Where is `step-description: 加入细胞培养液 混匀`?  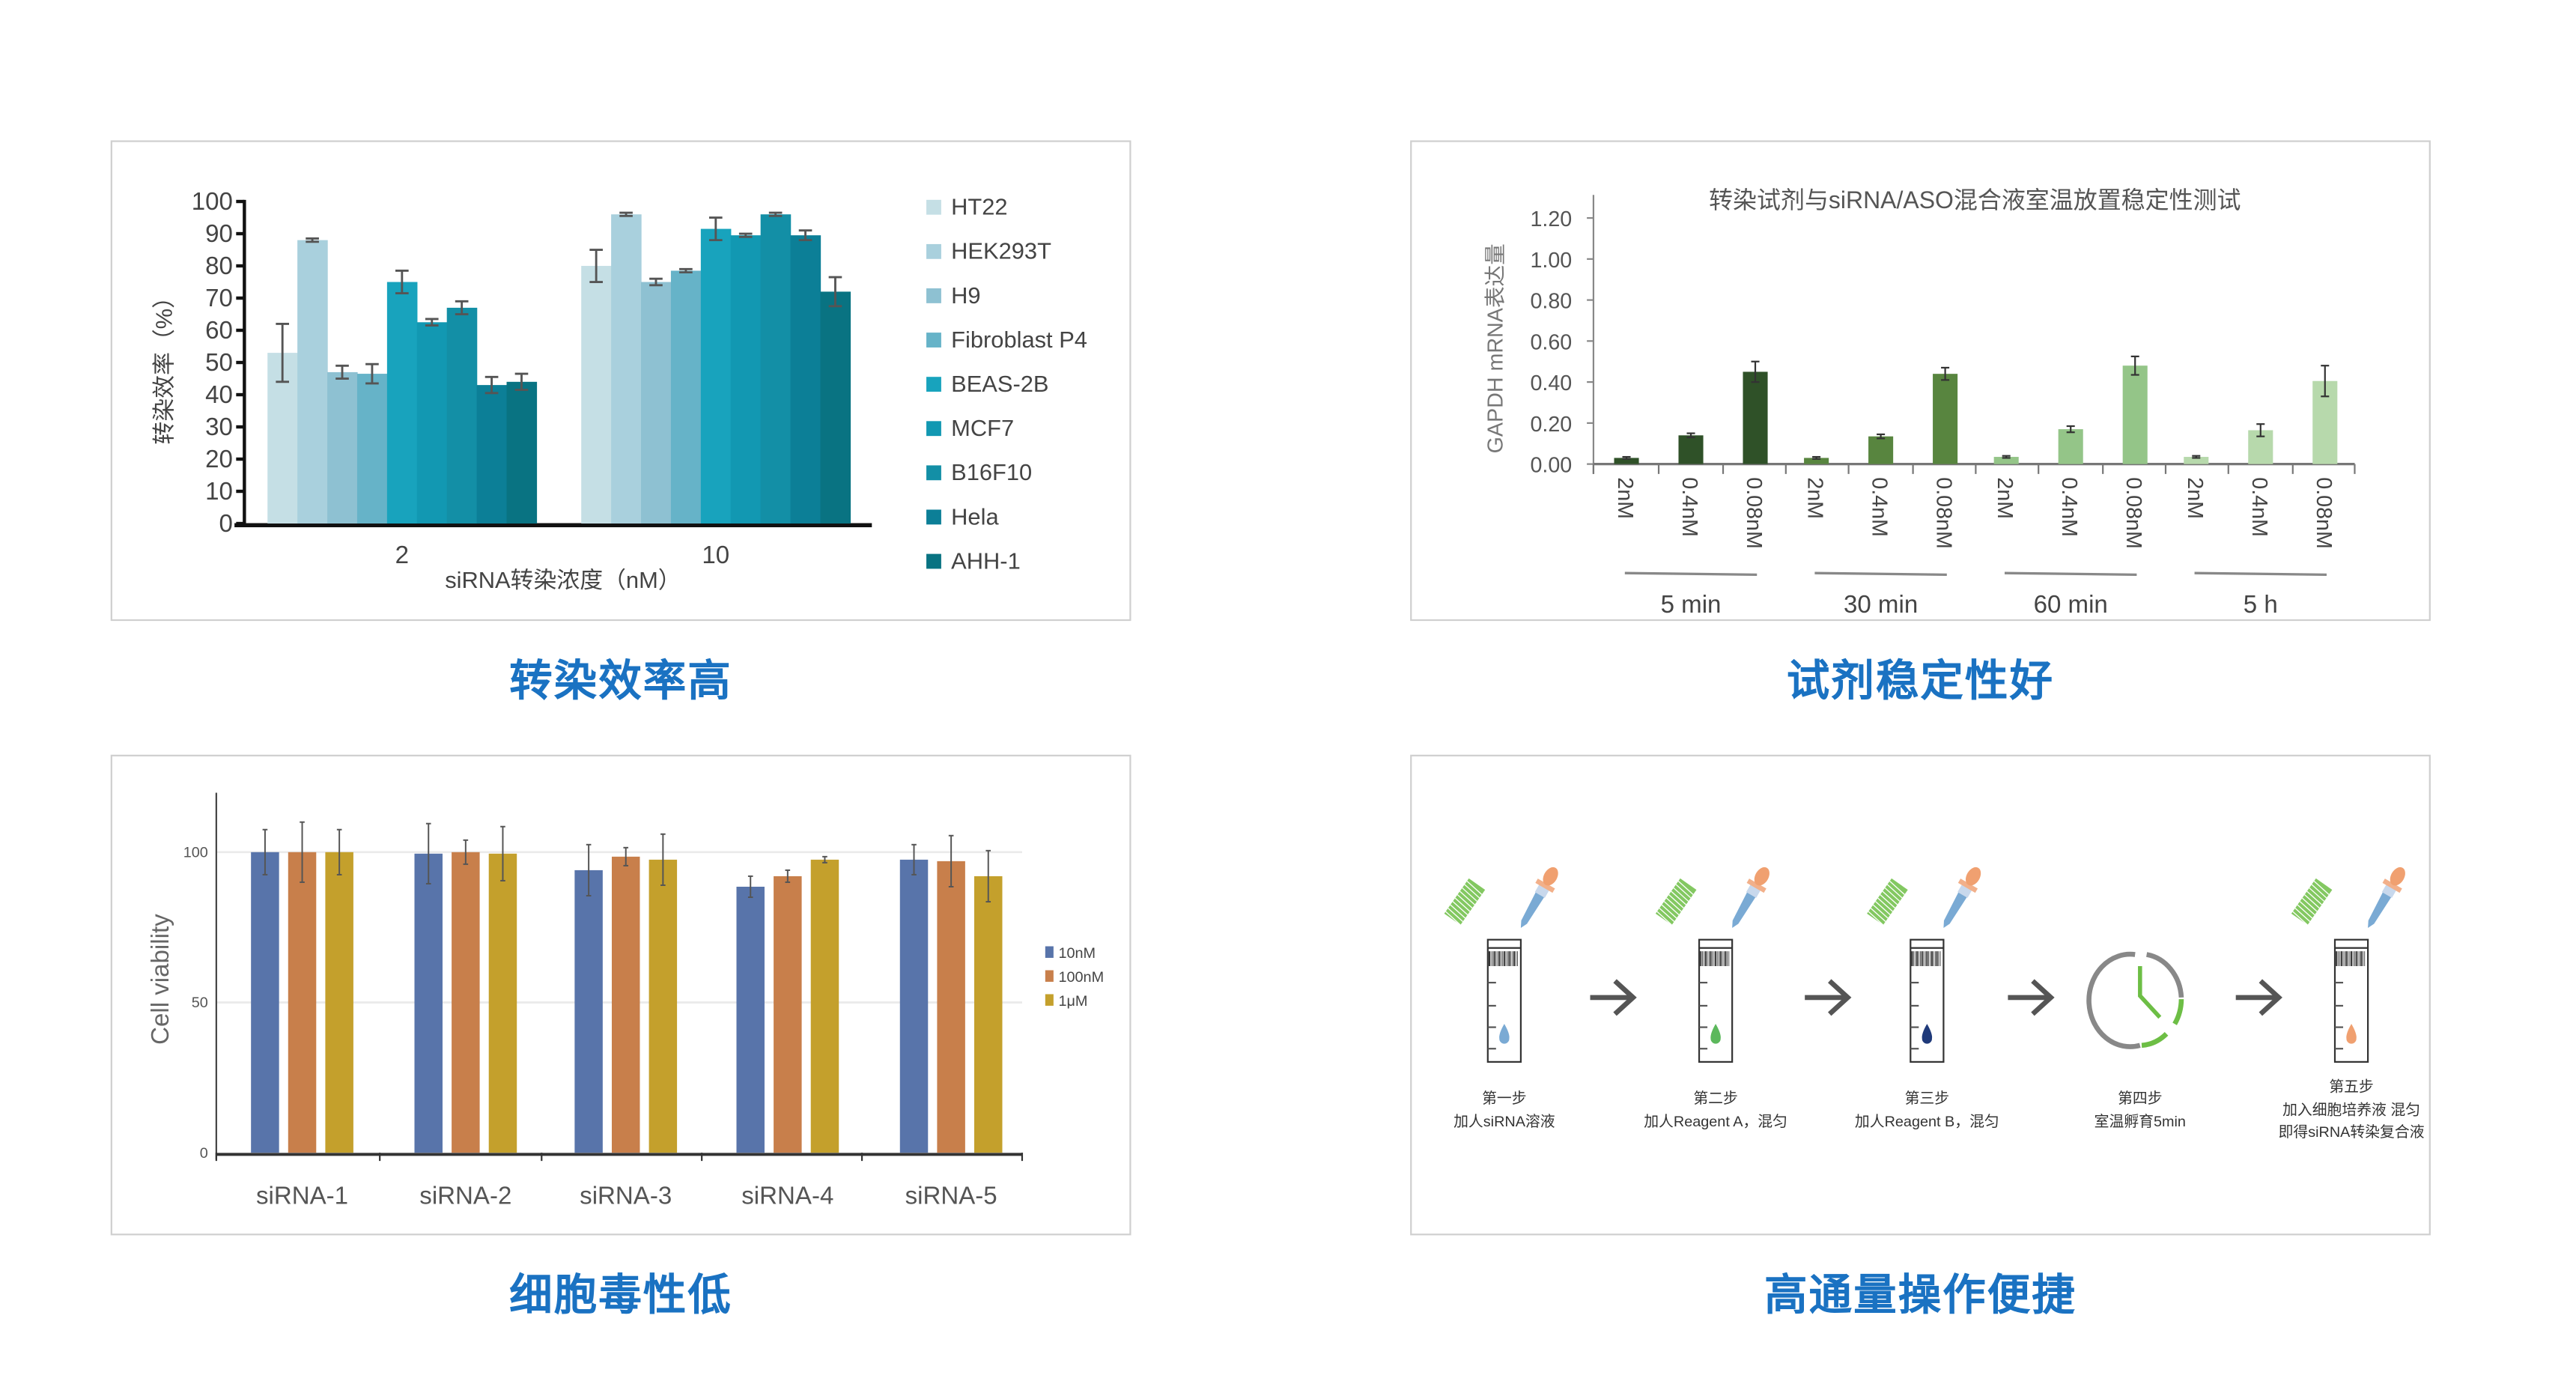 step-description: 加入细胞培养液 混匀 is located at coordinates (2351, 1110).